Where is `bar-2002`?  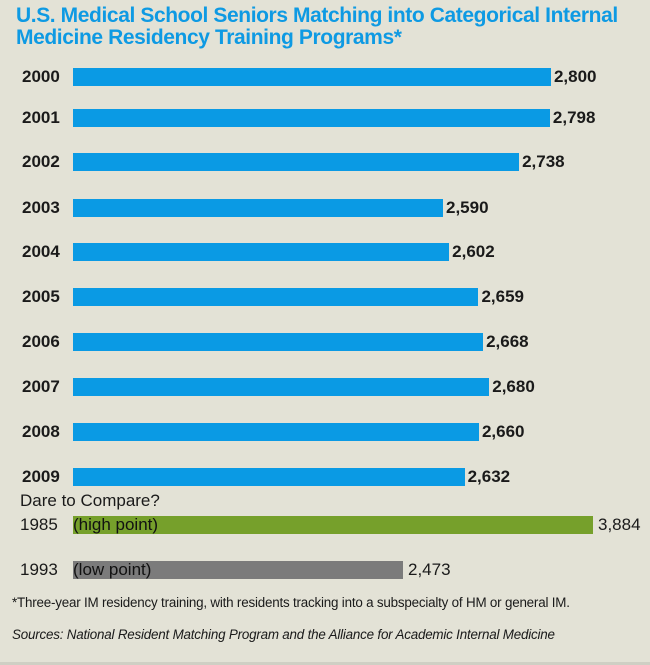 bar-2002 is located at coordinates (296, 162).